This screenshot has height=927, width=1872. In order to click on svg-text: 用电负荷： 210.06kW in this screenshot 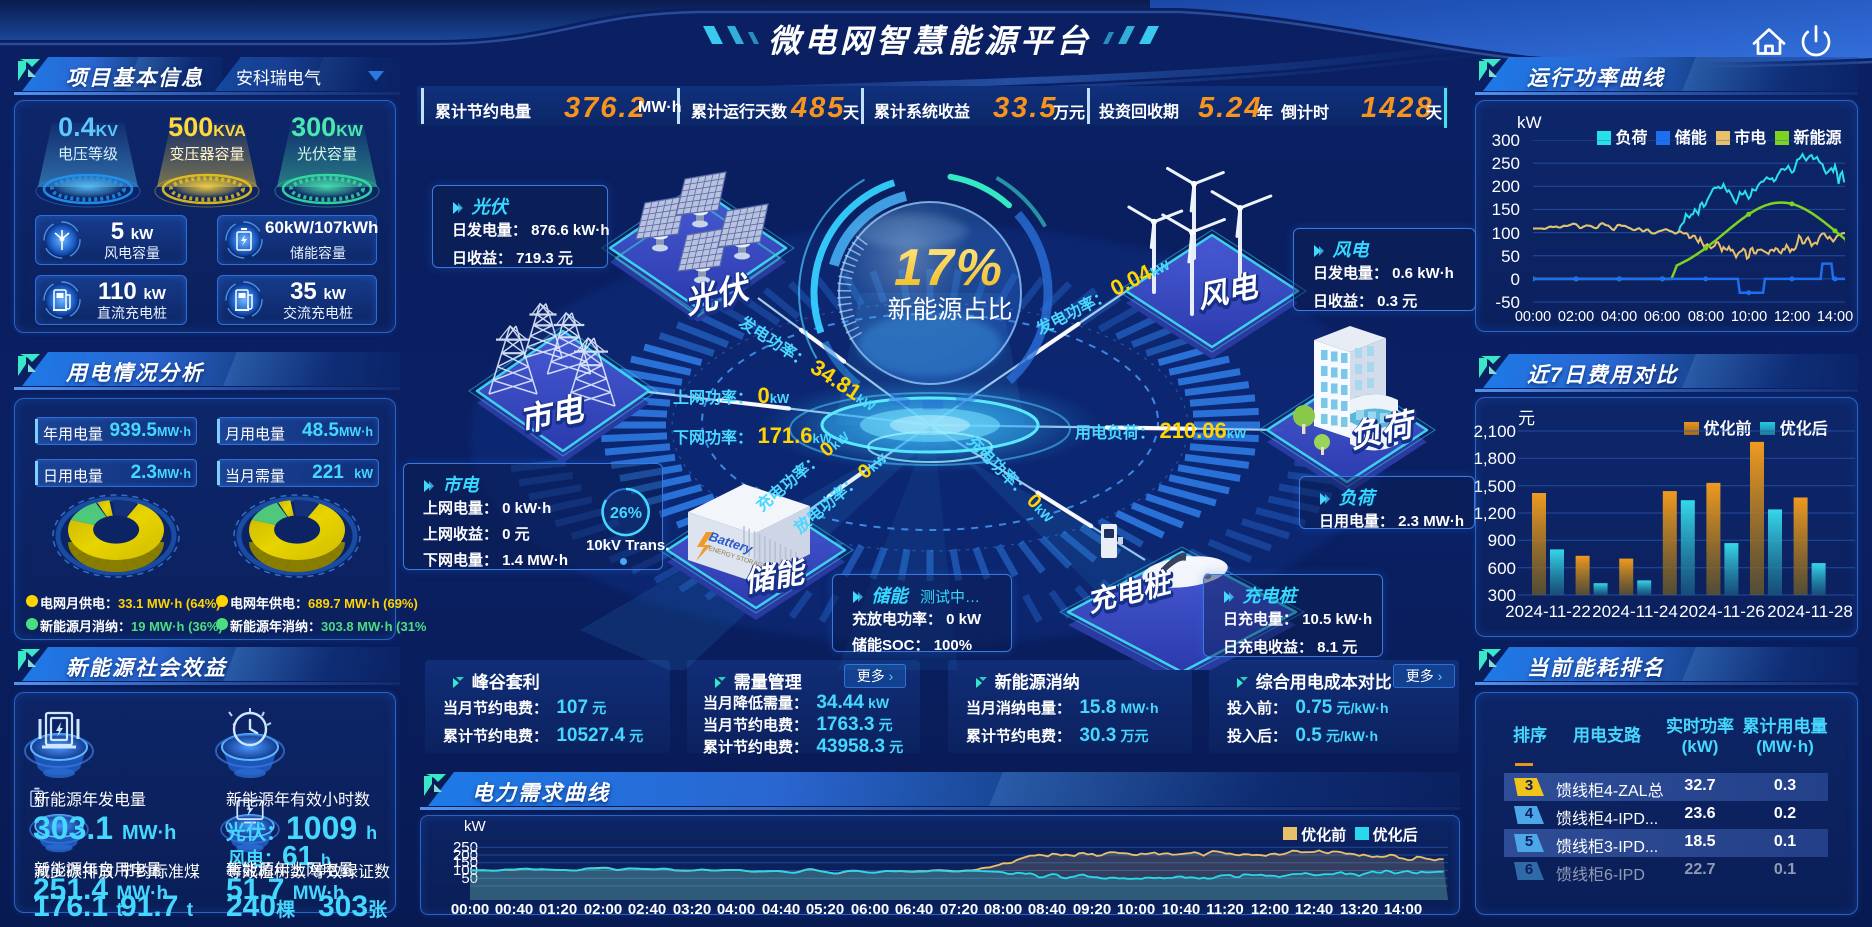, I will do `click(1161, 430)`.